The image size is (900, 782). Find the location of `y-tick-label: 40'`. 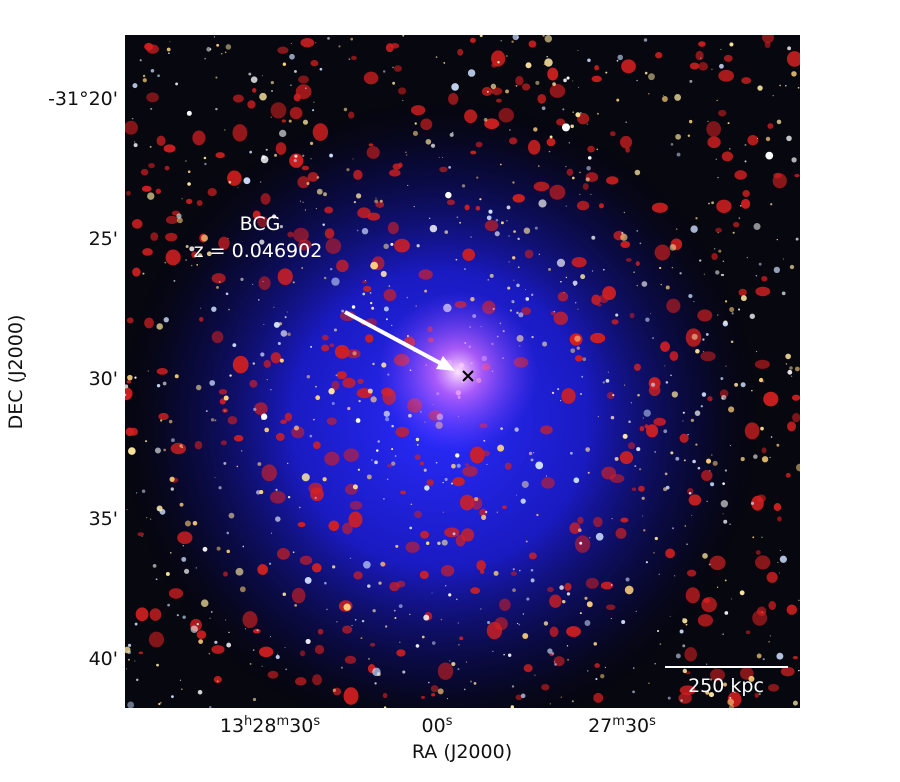

y-tick-label: 40' is located at coordinates (103, 659).